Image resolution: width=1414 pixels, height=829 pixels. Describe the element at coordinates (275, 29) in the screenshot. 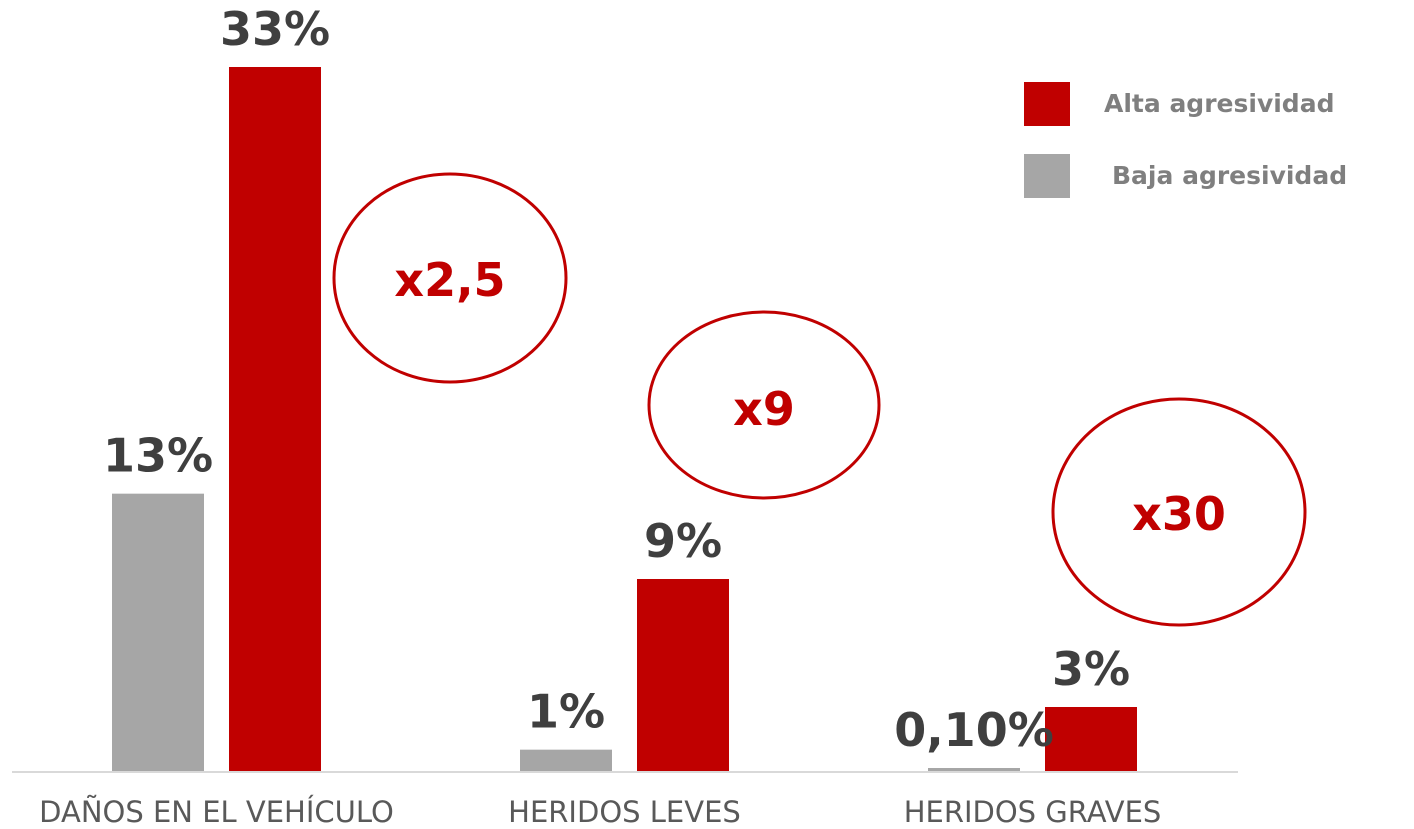

I see `value-label-alta-agresividad-1: 33%` at that location.